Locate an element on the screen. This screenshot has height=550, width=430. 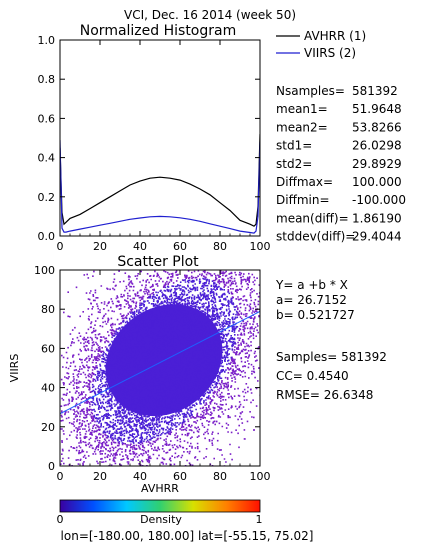
figure-title: VCI, Dec. 16 2014 (week 50) is located at coordinates (210, 15).